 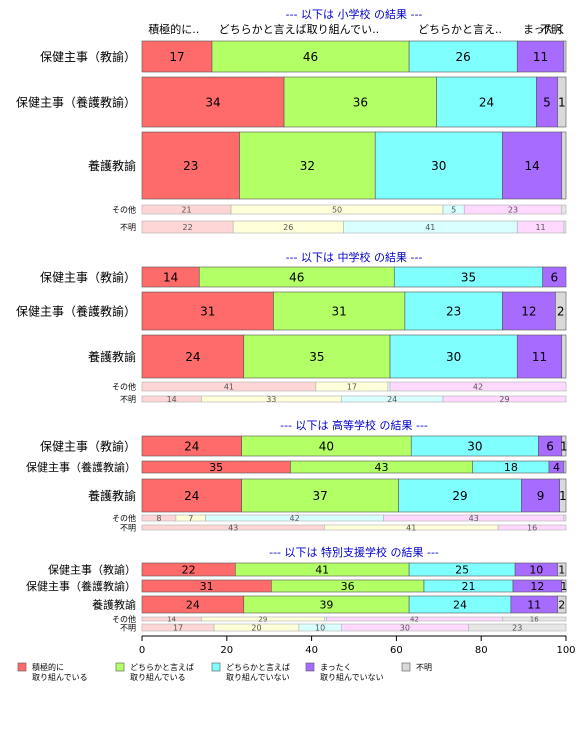 I want to click on section-title: --- 以下は 高等学校 の結果 ---, so click(x=354, y=425).